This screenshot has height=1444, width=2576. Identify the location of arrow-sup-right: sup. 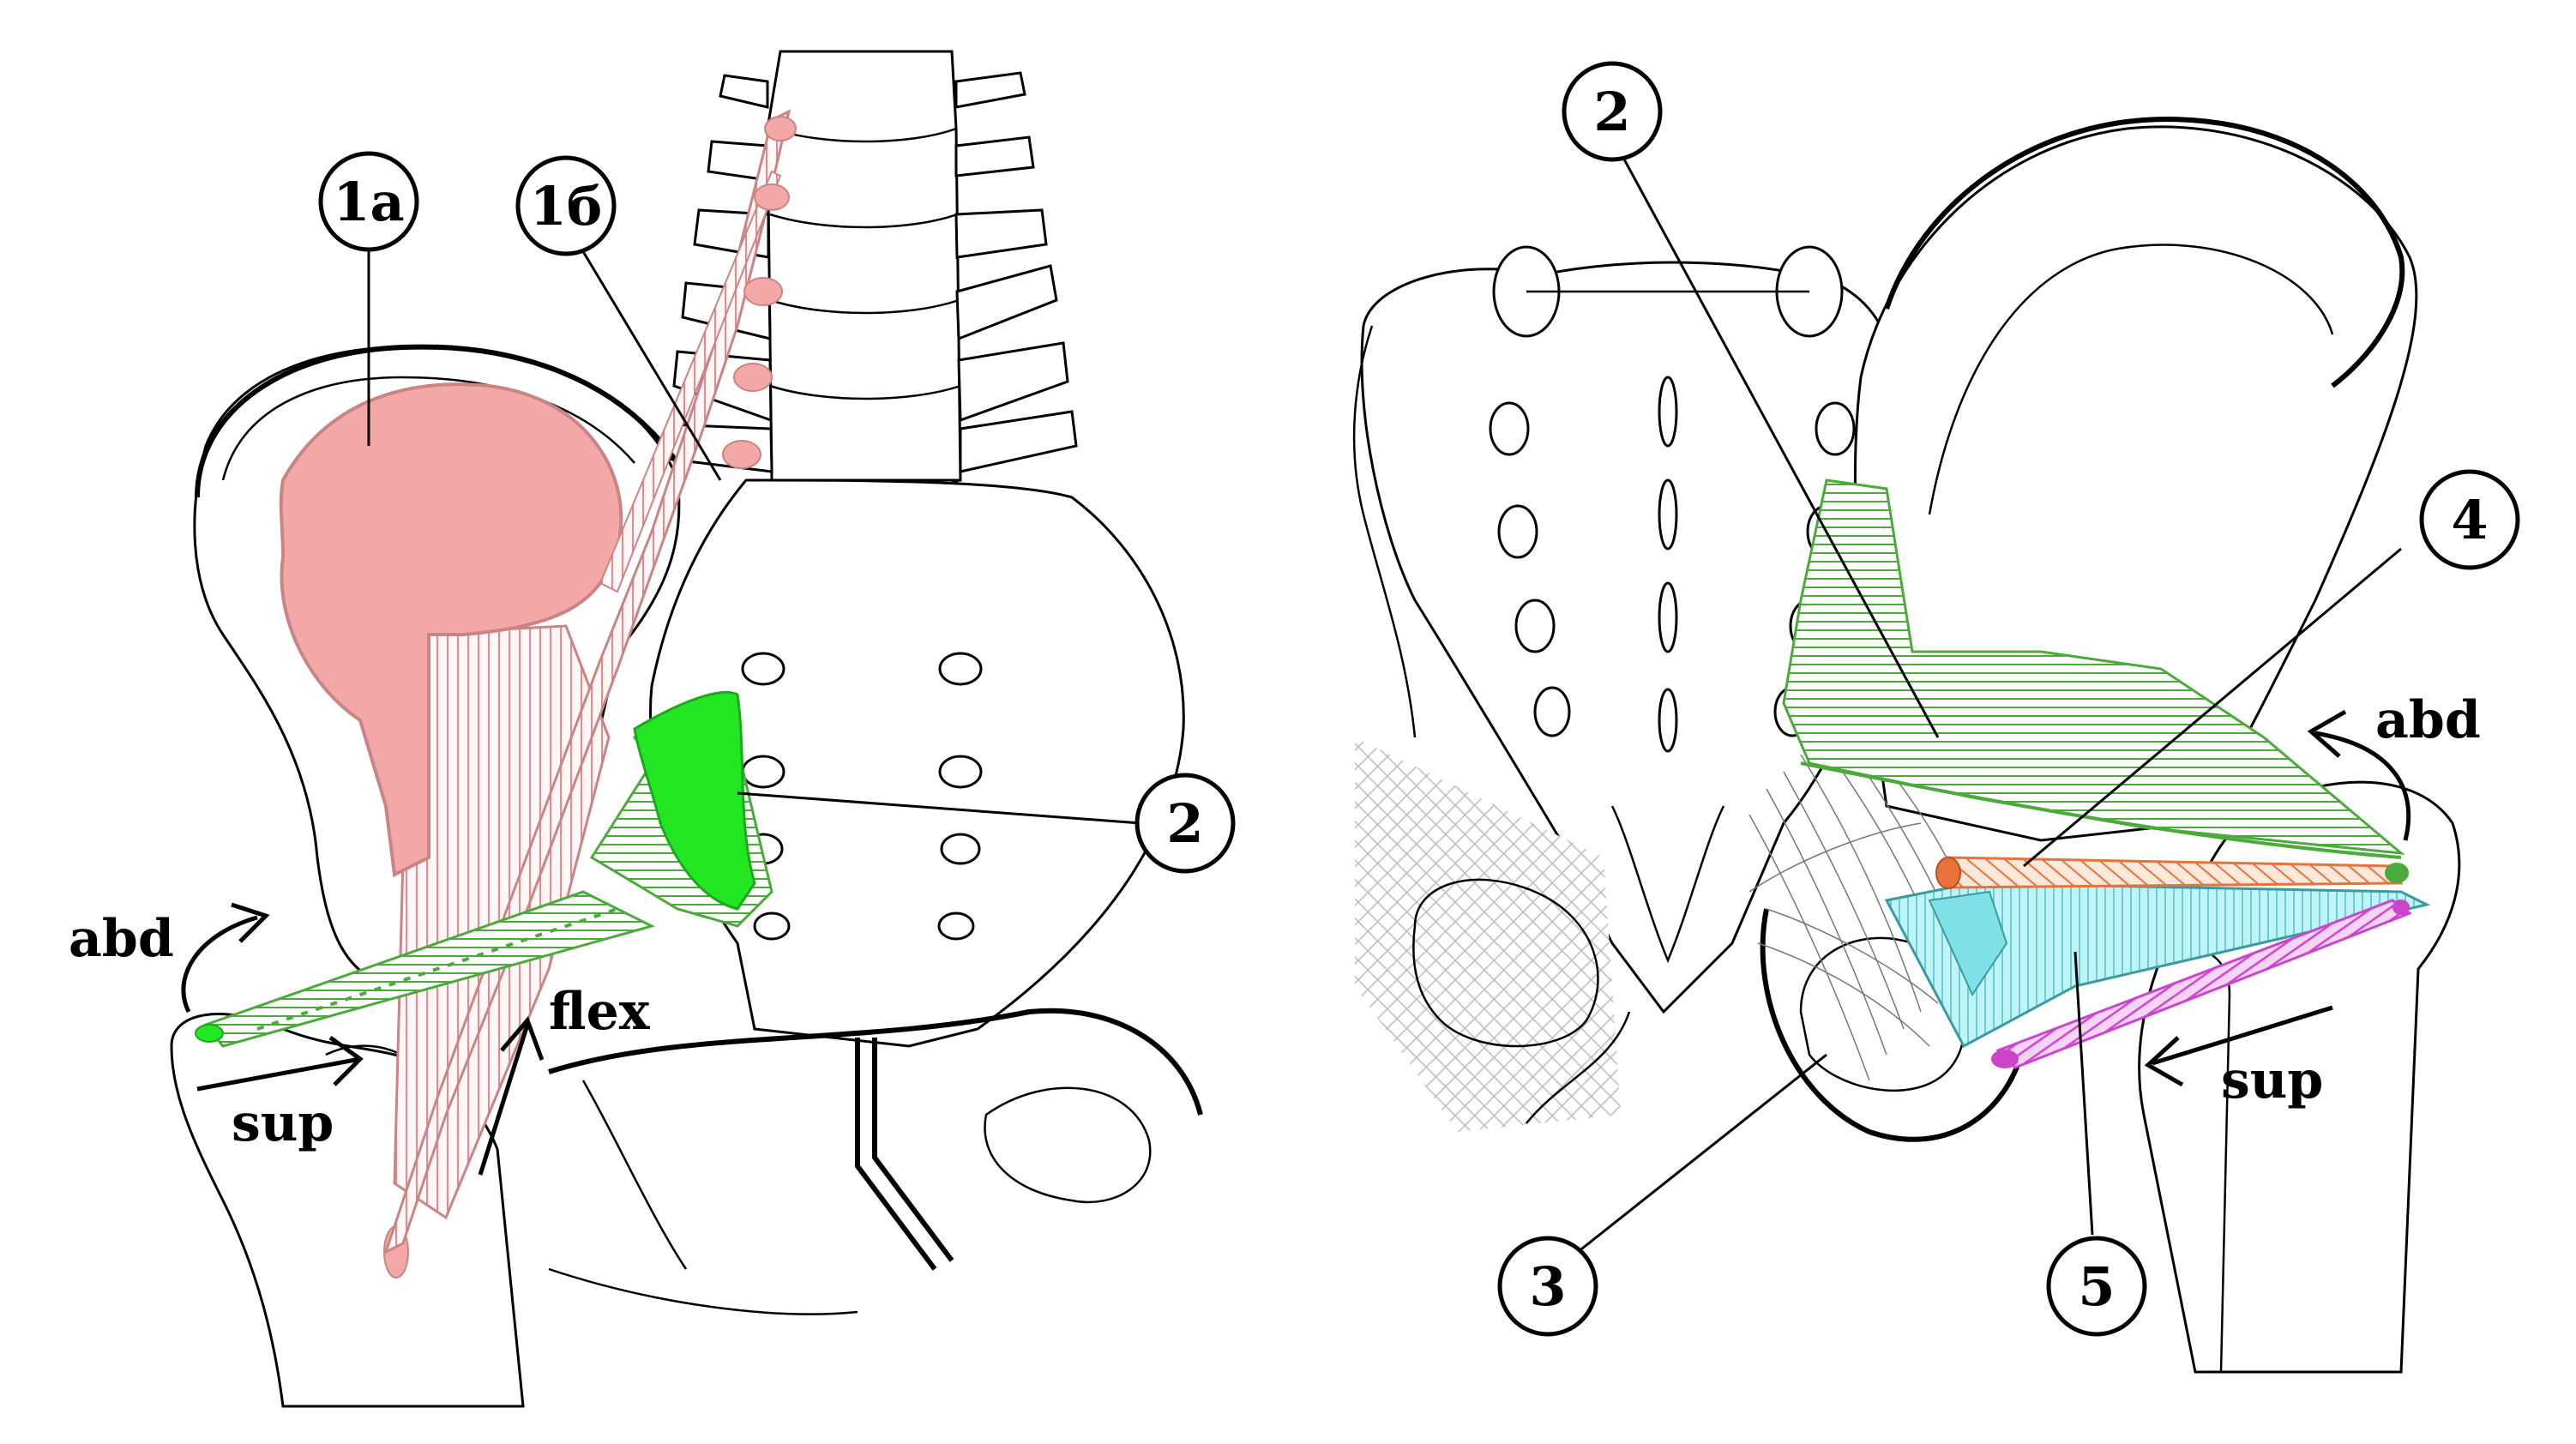
(2238, 1057).